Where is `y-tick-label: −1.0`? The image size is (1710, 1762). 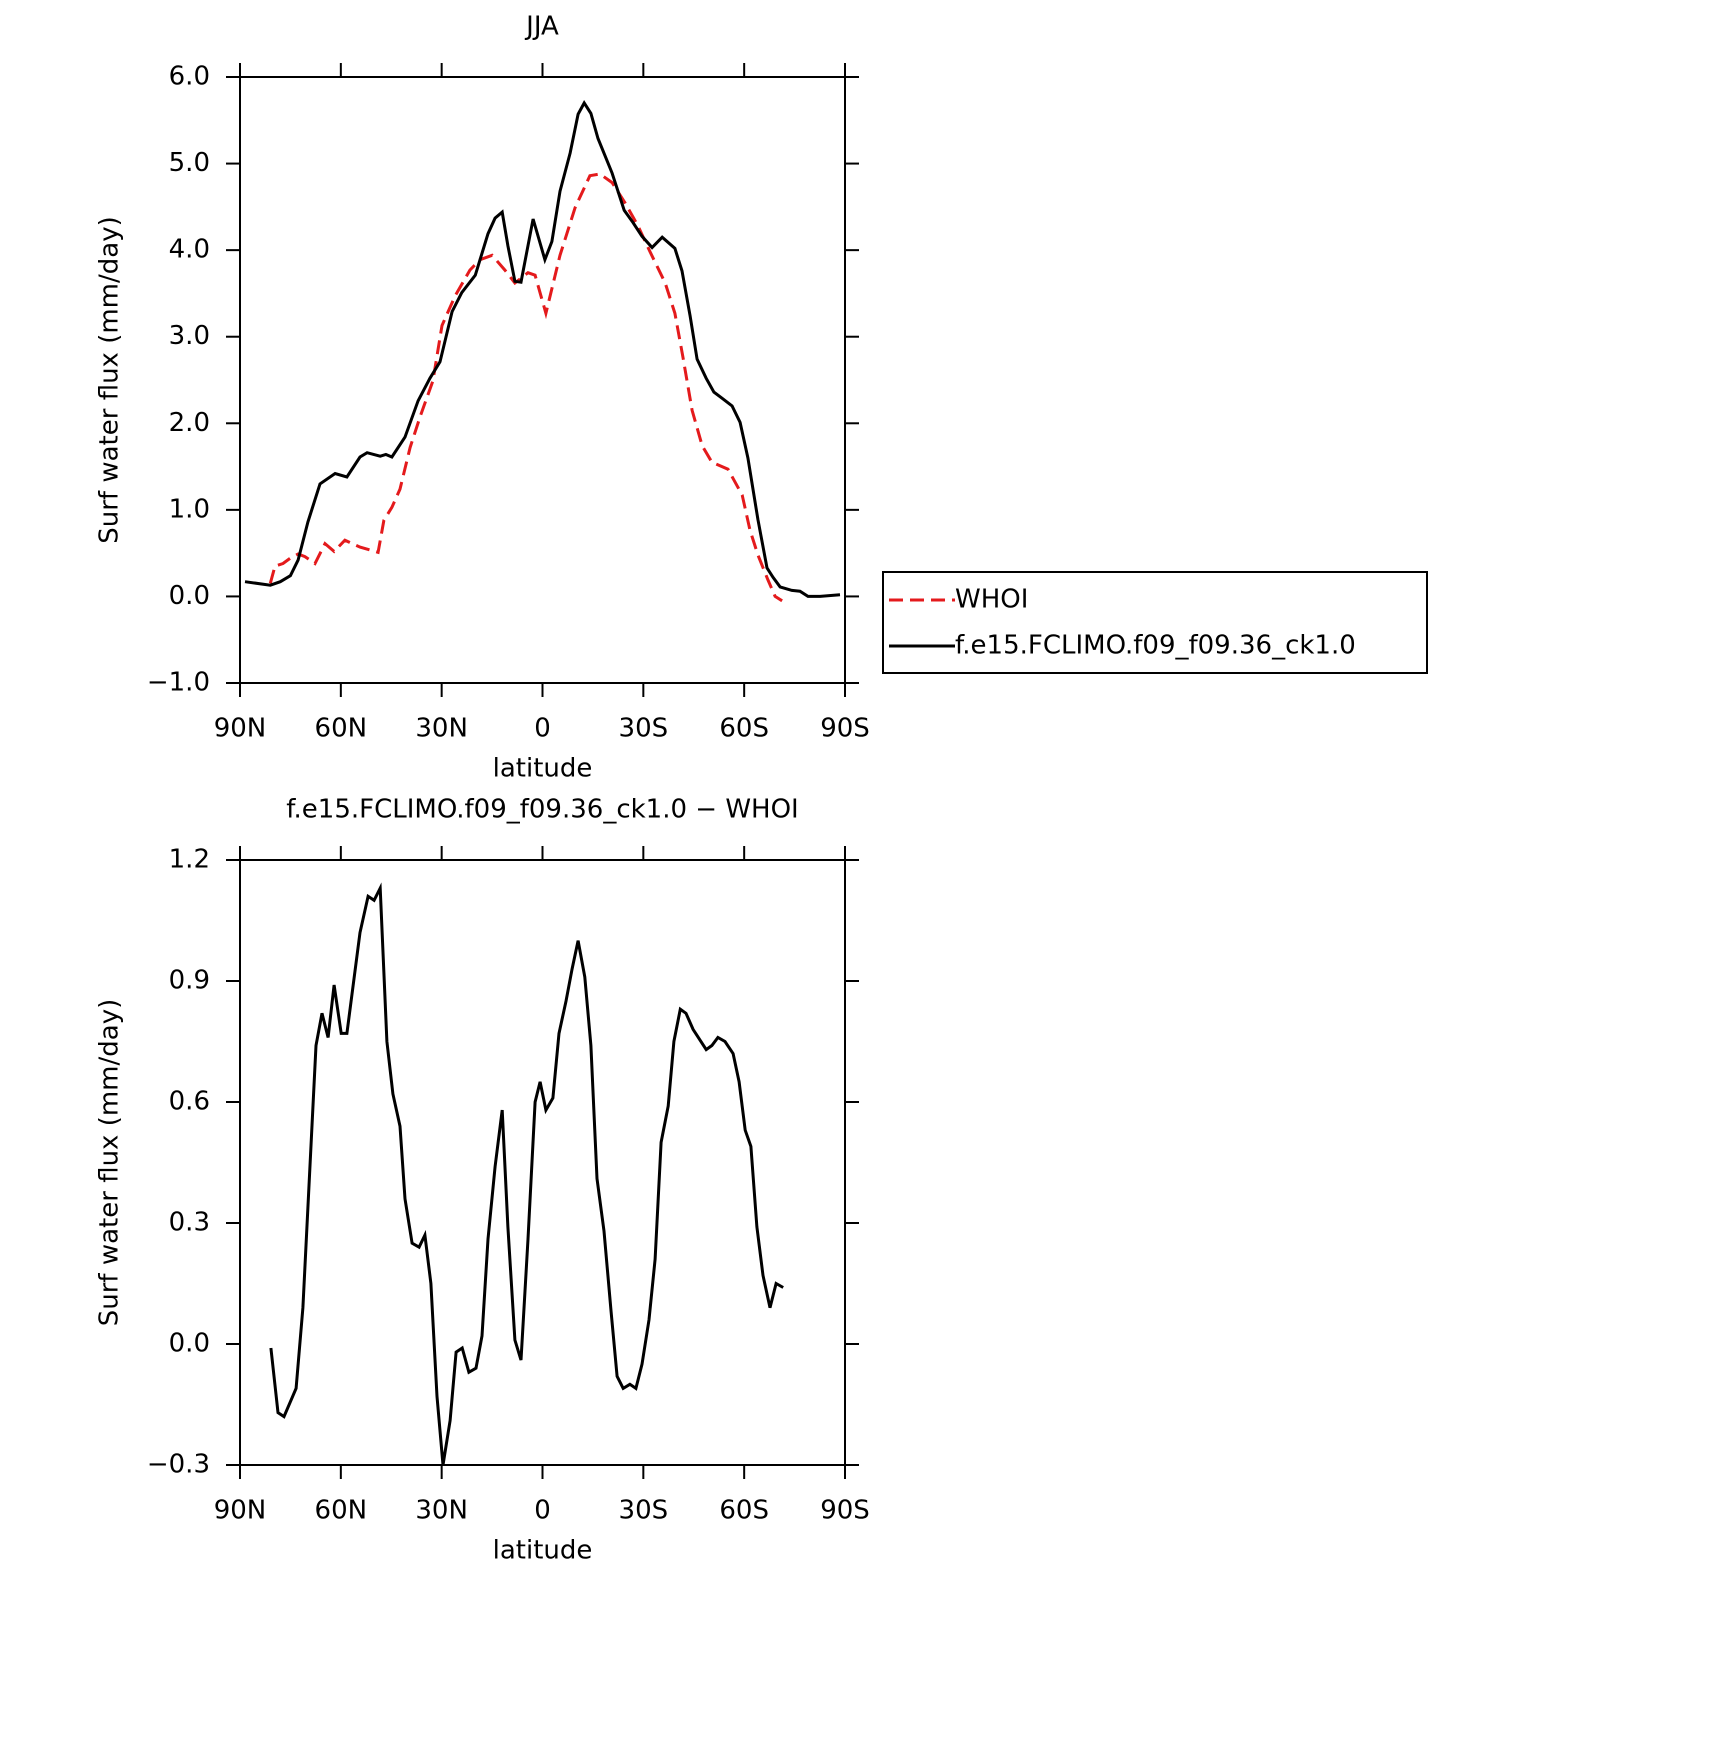 y-tick-label: −1.0 is located at coordinates (178, 683).